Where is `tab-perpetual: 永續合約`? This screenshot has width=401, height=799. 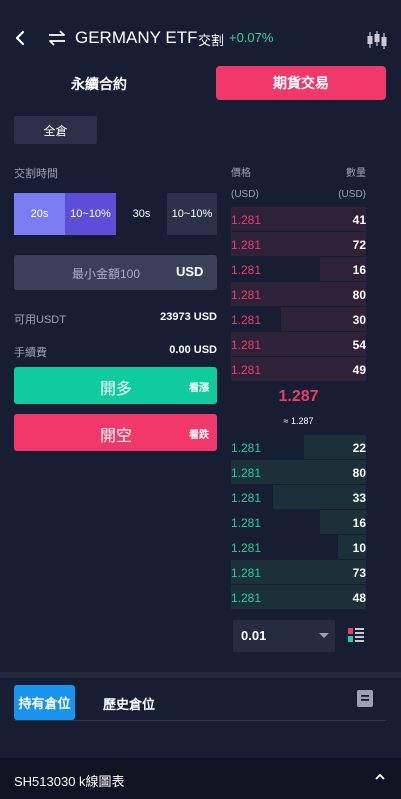 tab-perpetual: 永續合約 is located at coordinates (99, 83).